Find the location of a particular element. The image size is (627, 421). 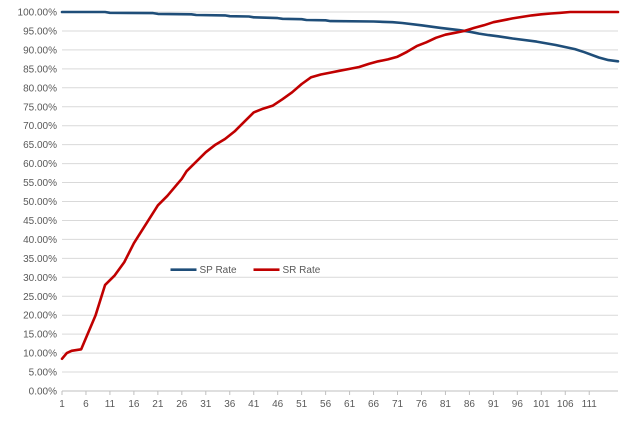

x-tick-label: 76 is located at coordinates (422, 404).